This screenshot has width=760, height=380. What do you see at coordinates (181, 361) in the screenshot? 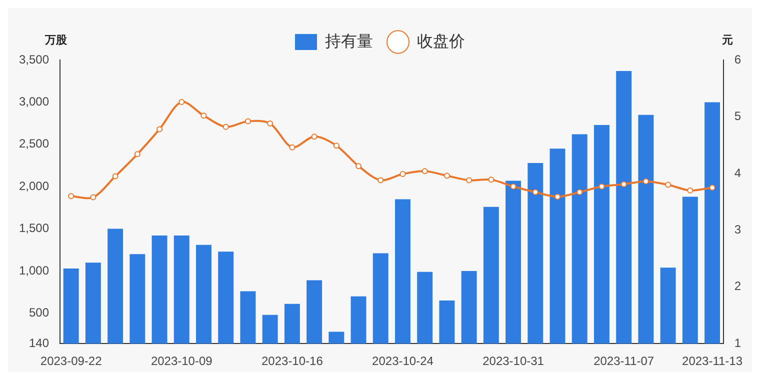
I see `x-tick-label: 2023-10-09` at bounding box center [181, 361].